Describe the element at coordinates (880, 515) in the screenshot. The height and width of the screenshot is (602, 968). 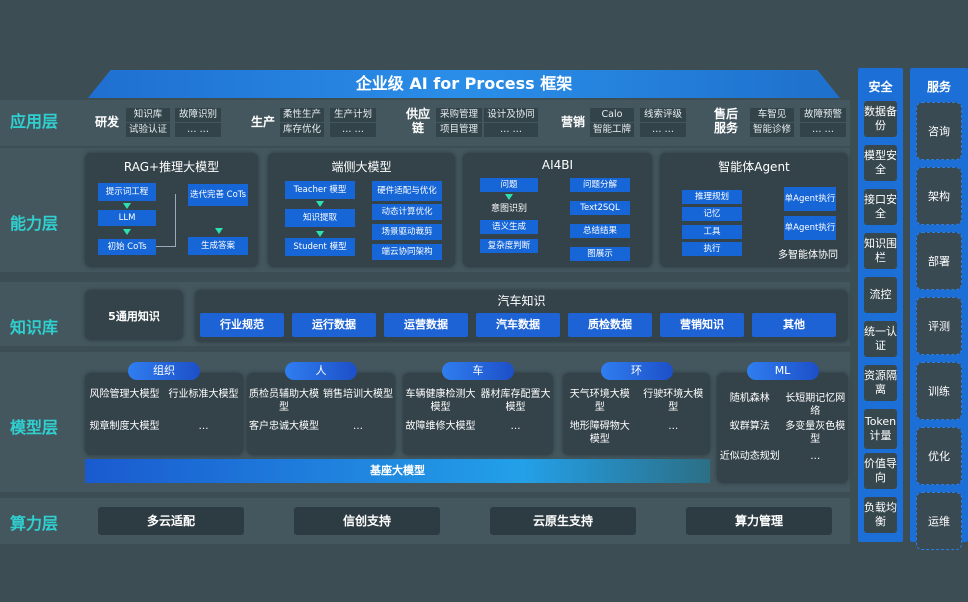
I see `security-item: 负载均衡` at that location.